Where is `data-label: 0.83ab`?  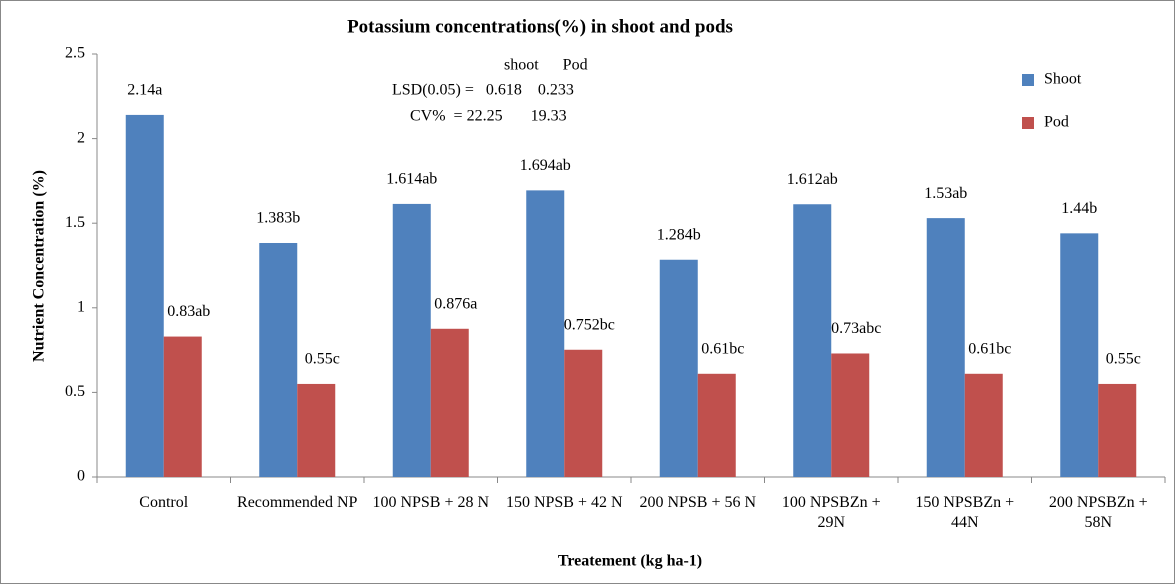 data-label: 0.83ab is located at coordinates (188, 311).